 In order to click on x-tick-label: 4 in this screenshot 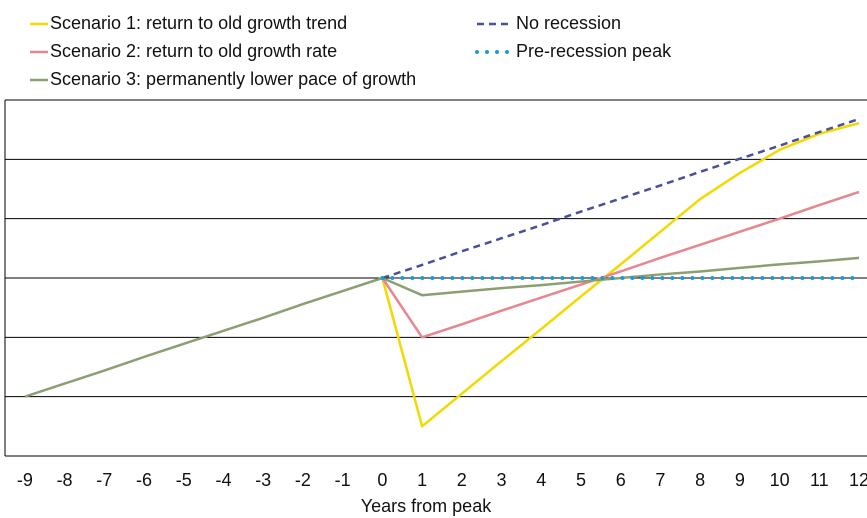, I will do `click(541, 480)`.